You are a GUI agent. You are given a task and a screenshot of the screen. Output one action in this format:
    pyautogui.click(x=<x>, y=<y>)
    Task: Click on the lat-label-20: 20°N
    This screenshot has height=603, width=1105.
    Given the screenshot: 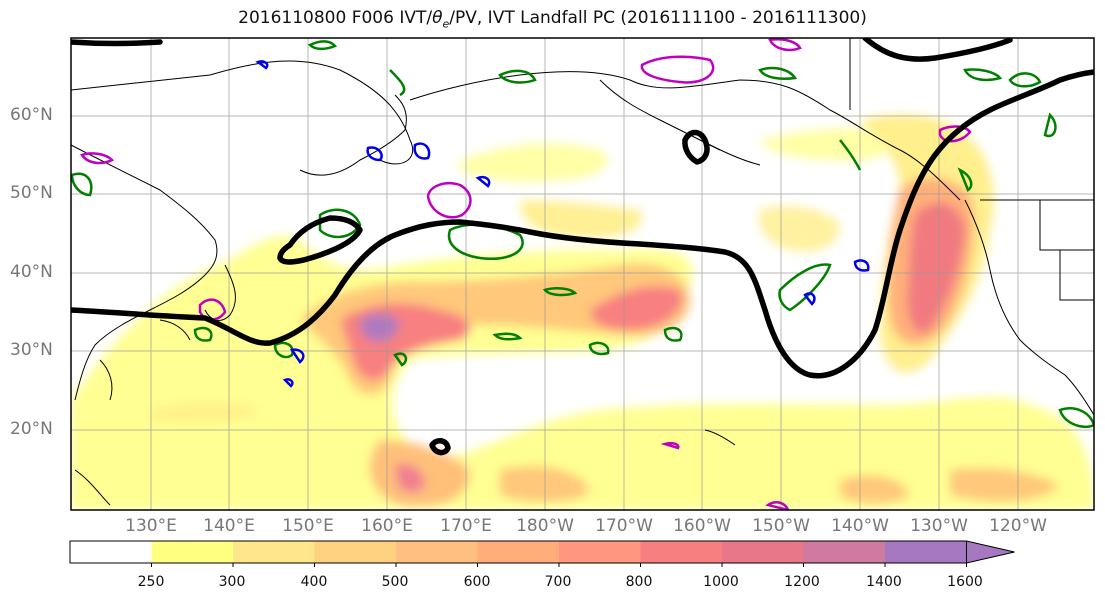 What is the action you would take?
    pyautogui.click(x=31, y=429)
    